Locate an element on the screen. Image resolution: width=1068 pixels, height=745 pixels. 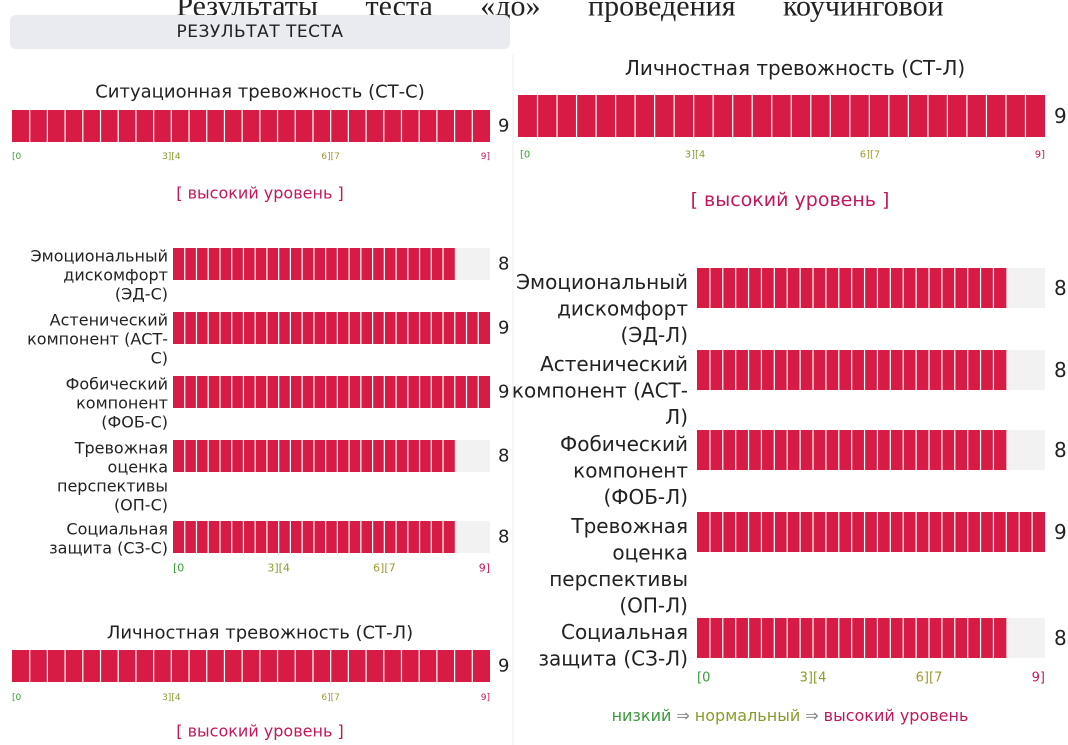
panel-header: РЕЗУЛЬТАТ ТЕСТА is located at coordinates (259, 32).